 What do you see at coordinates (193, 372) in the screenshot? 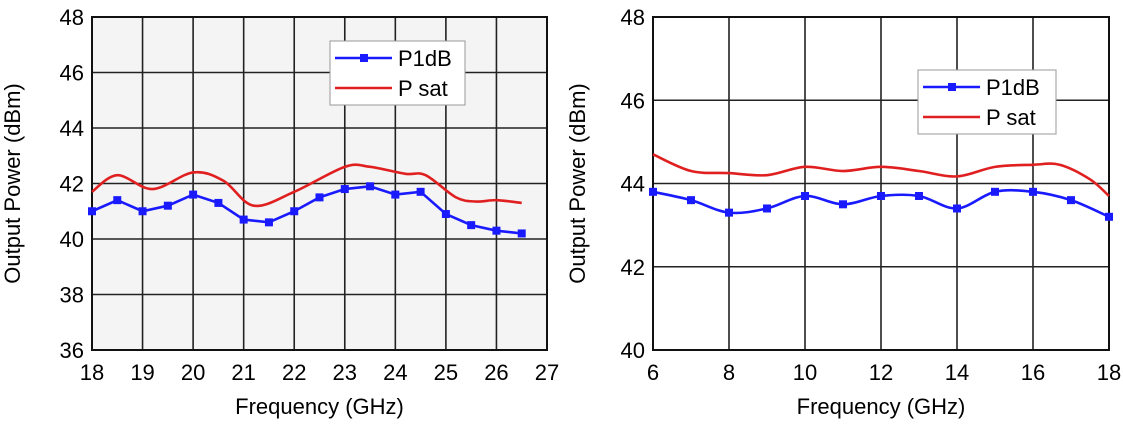
I see `x-tick-label: 20` at bounding box center [193, 372].